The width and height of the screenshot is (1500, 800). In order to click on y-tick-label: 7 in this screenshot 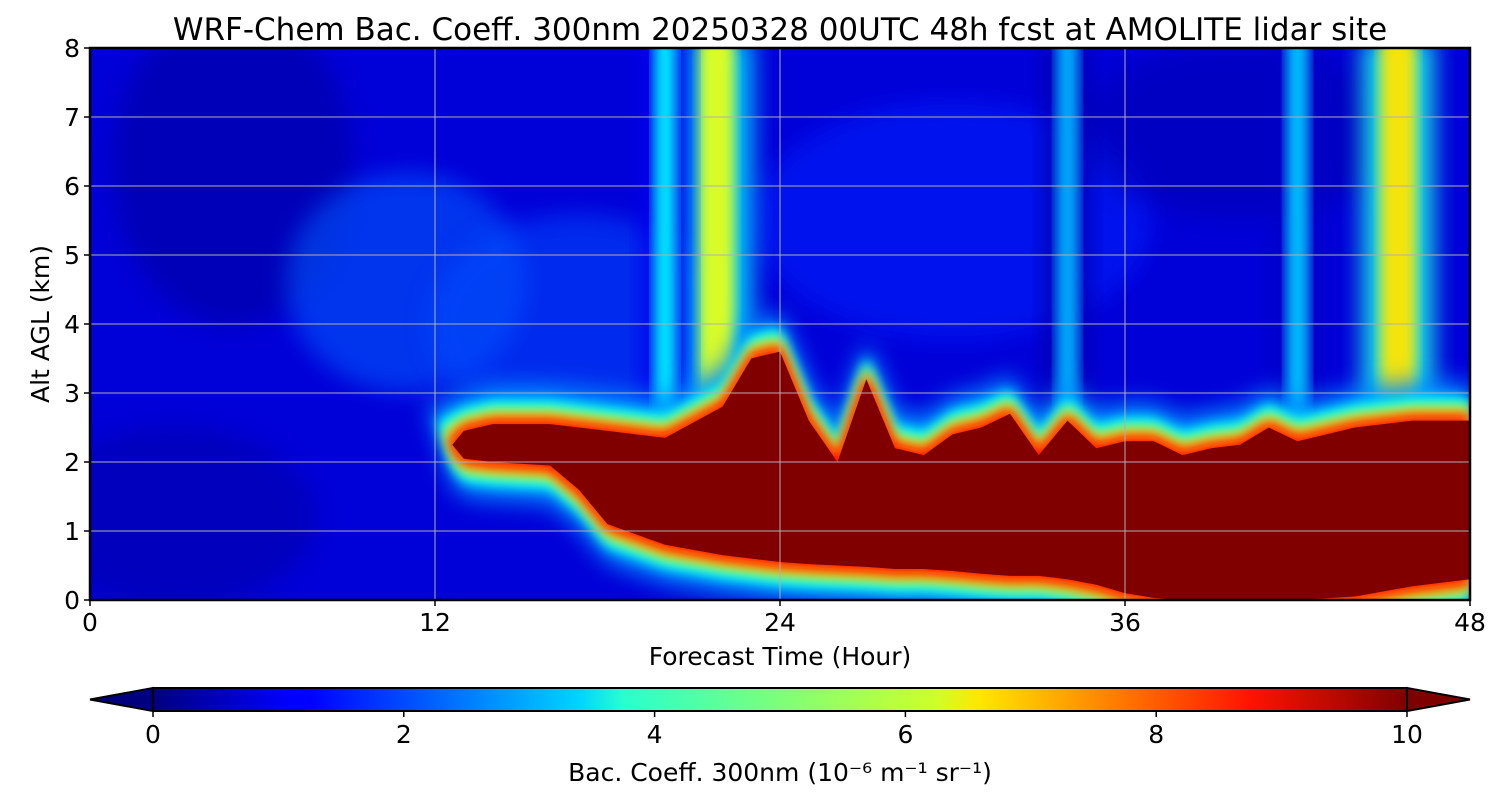, I will do `click(72, 117)`.